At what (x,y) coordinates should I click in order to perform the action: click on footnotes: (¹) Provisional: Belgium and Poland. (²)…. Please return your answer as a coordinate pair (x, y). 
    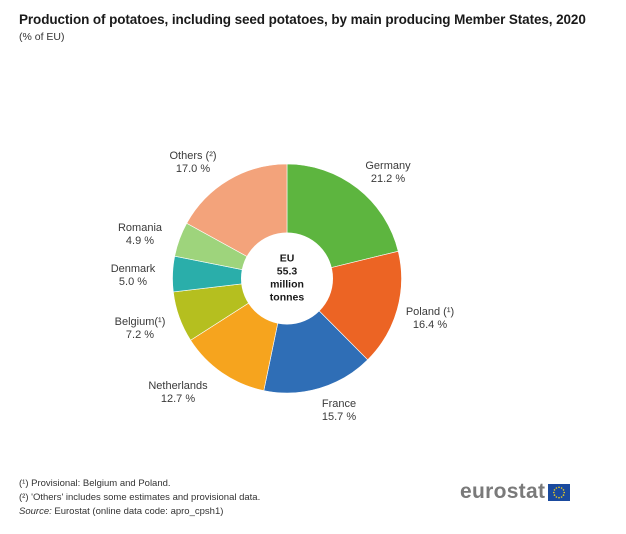
    Looking at the image, I should click on (139, 498).